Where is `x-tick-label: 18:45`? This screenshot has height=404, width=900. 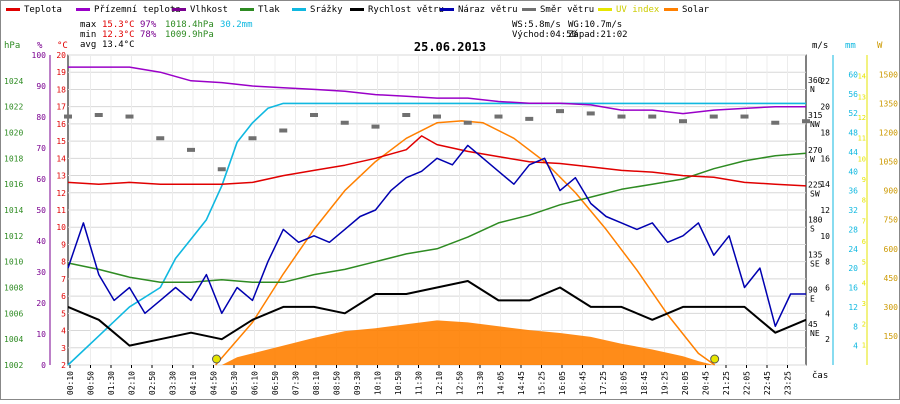 x-tick-label: 18:45 is located at coordinates (644, 383).